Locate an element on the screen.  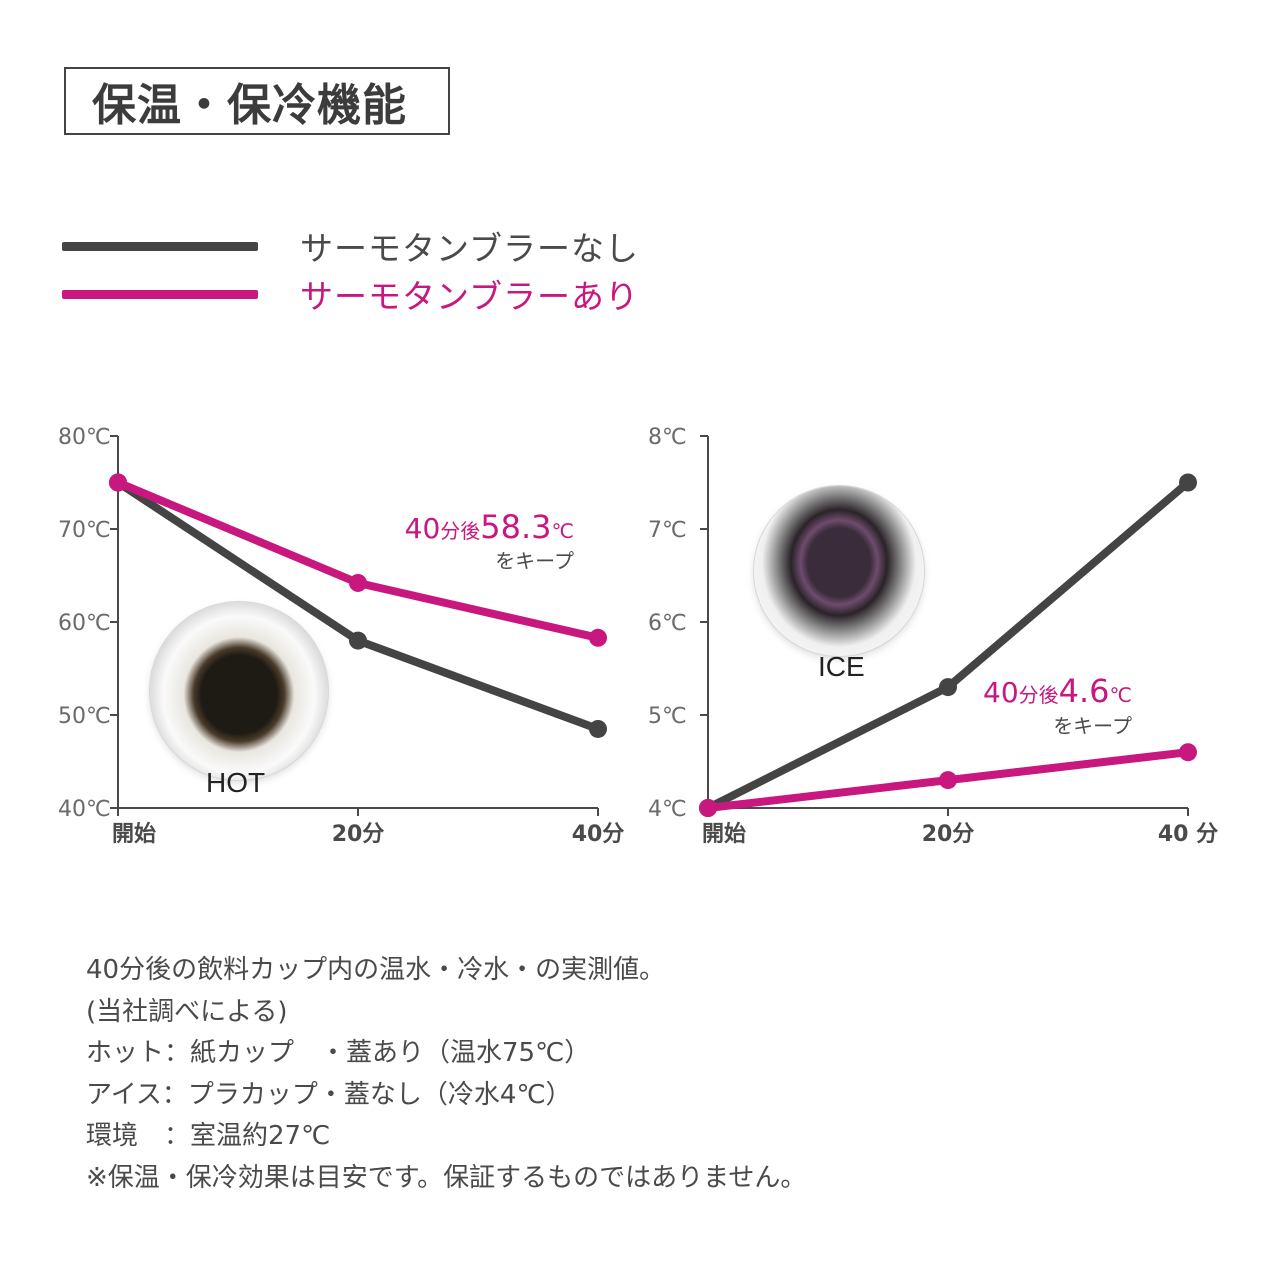
note-line: ホット：紙カップ ・蓋あり（温水75℃） is located at coordinates (338, 1053).